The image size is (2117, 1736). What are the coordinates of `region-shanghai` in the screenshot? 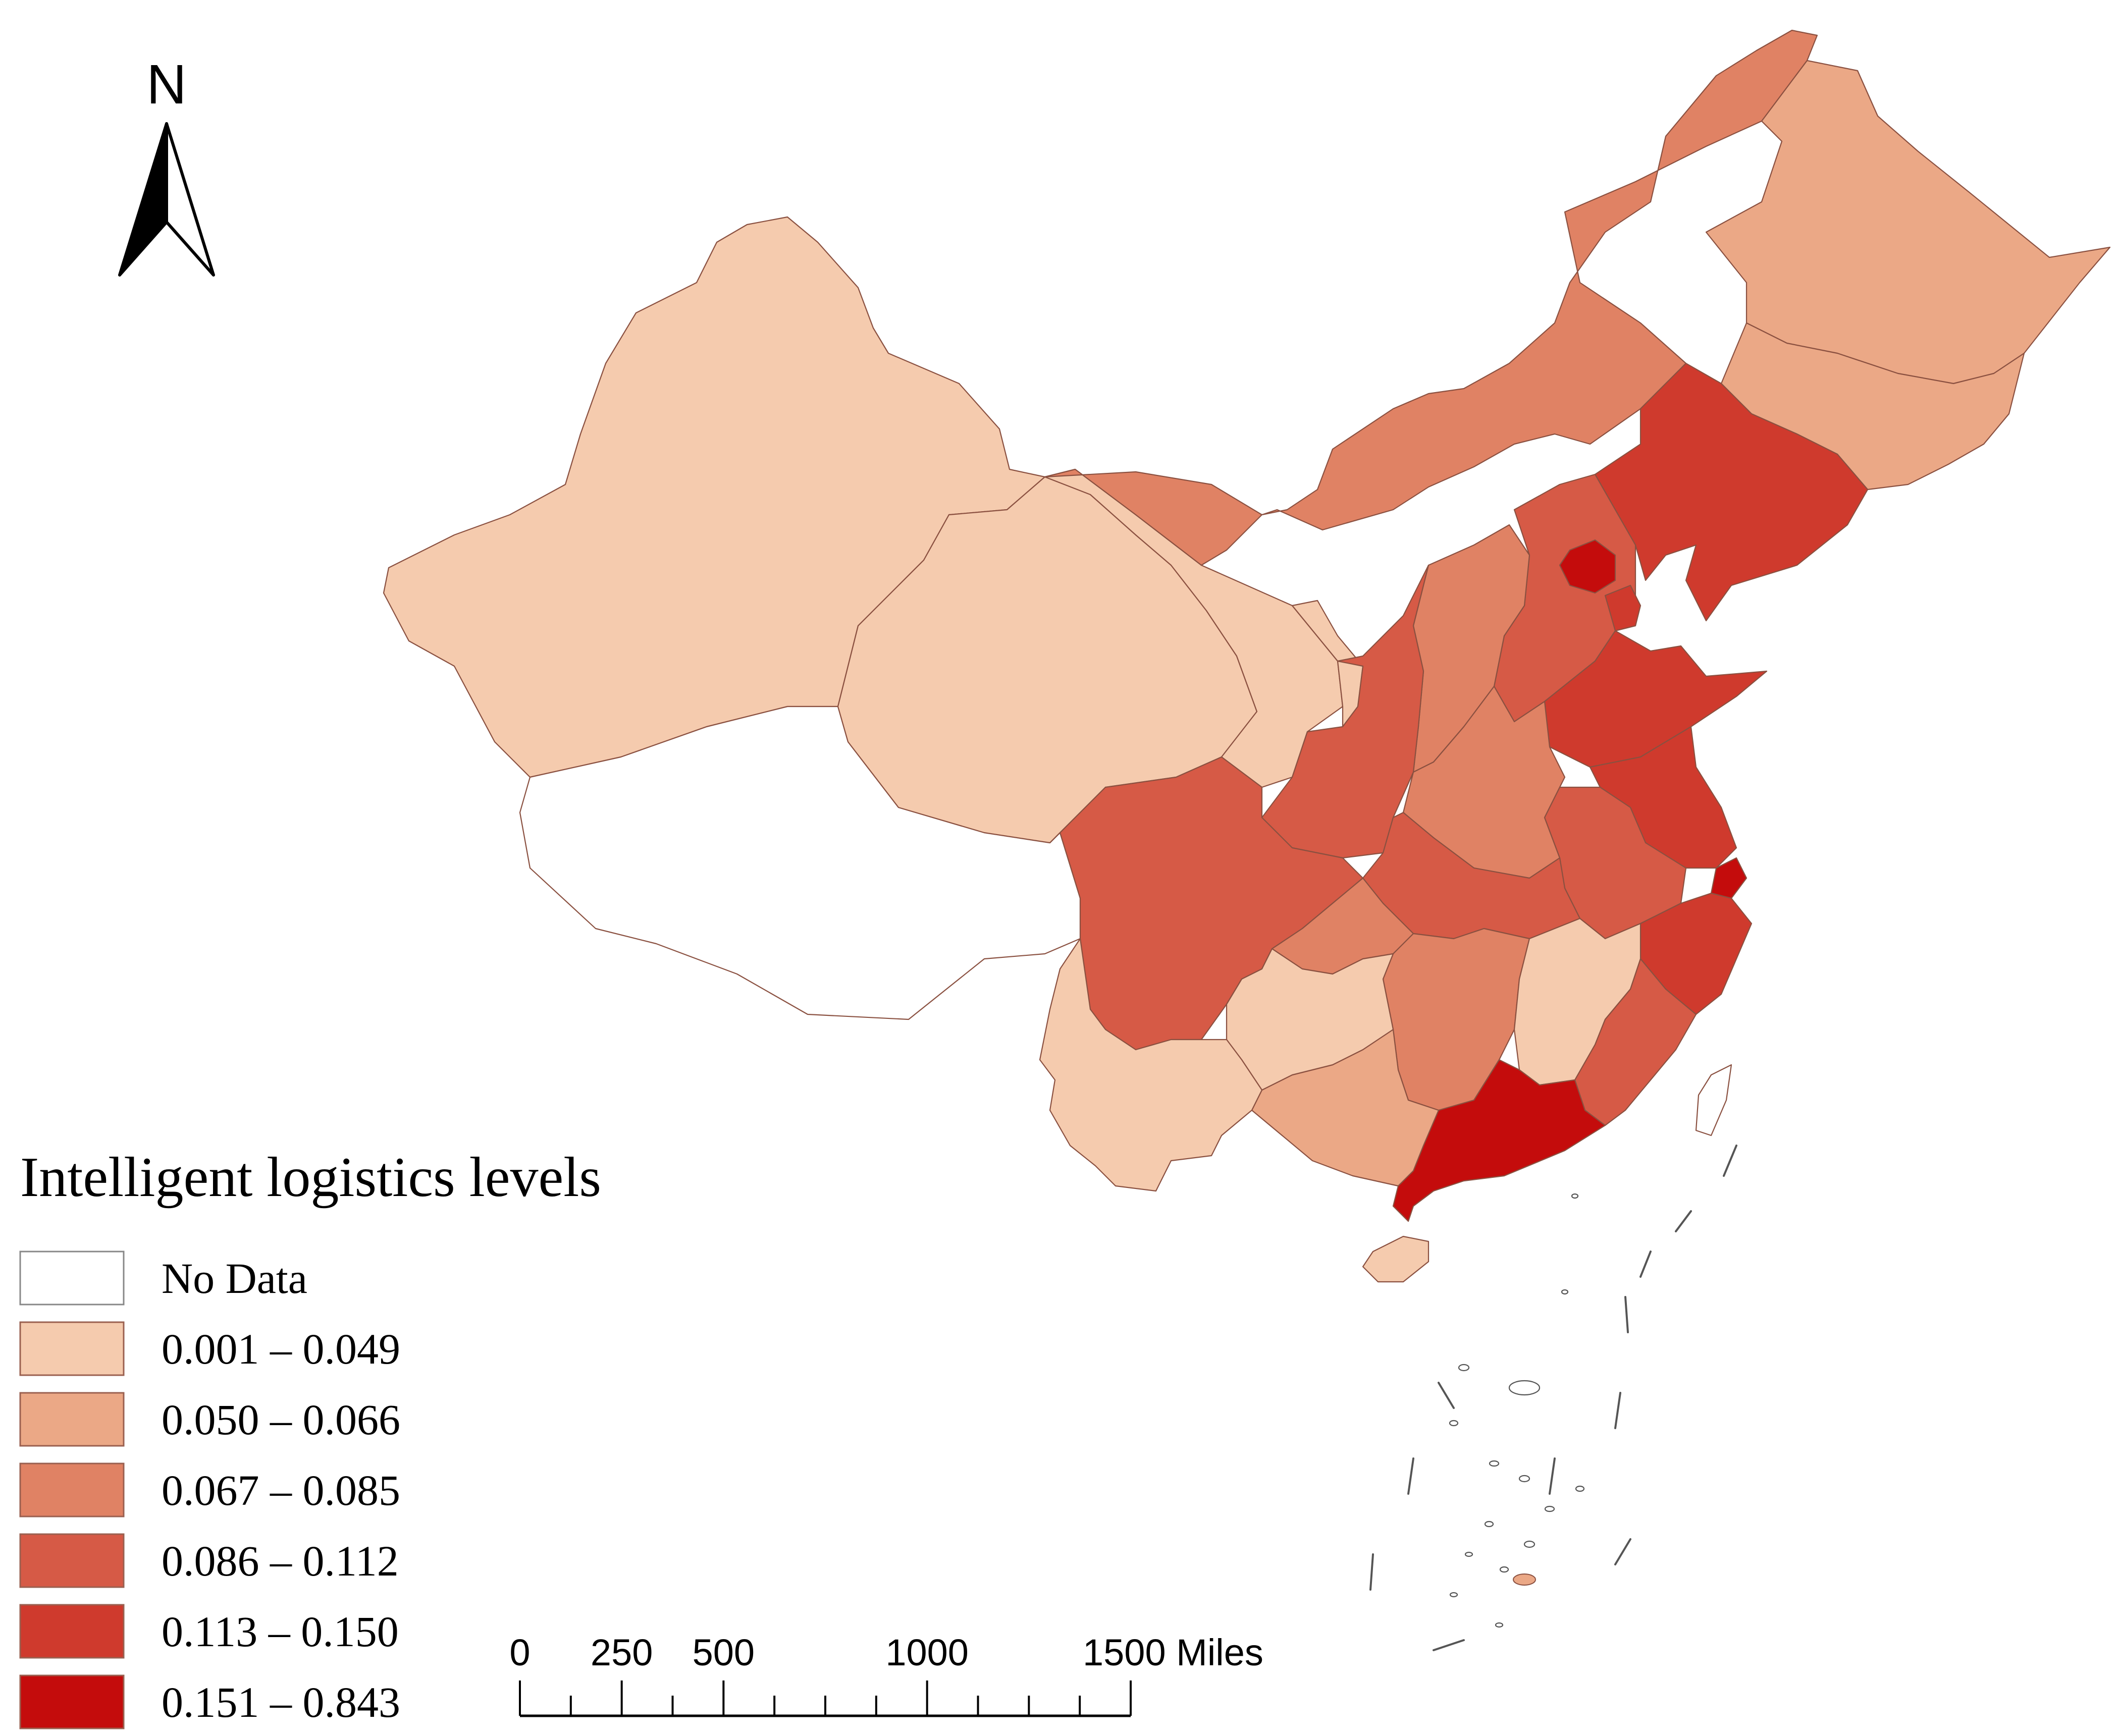 It's located at (1729, 878).